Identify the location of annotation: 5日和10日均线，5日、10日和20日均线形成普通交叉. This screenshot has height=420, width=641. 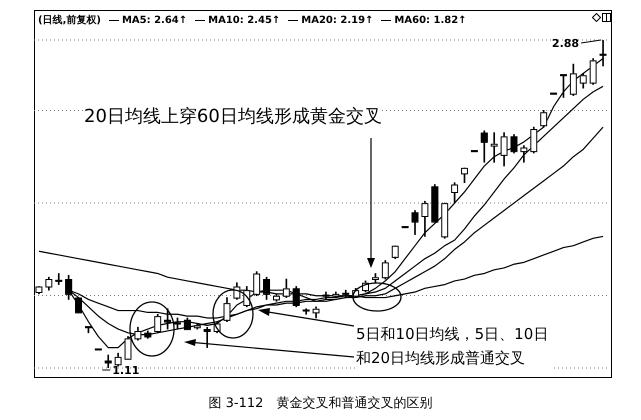
(454, 346).